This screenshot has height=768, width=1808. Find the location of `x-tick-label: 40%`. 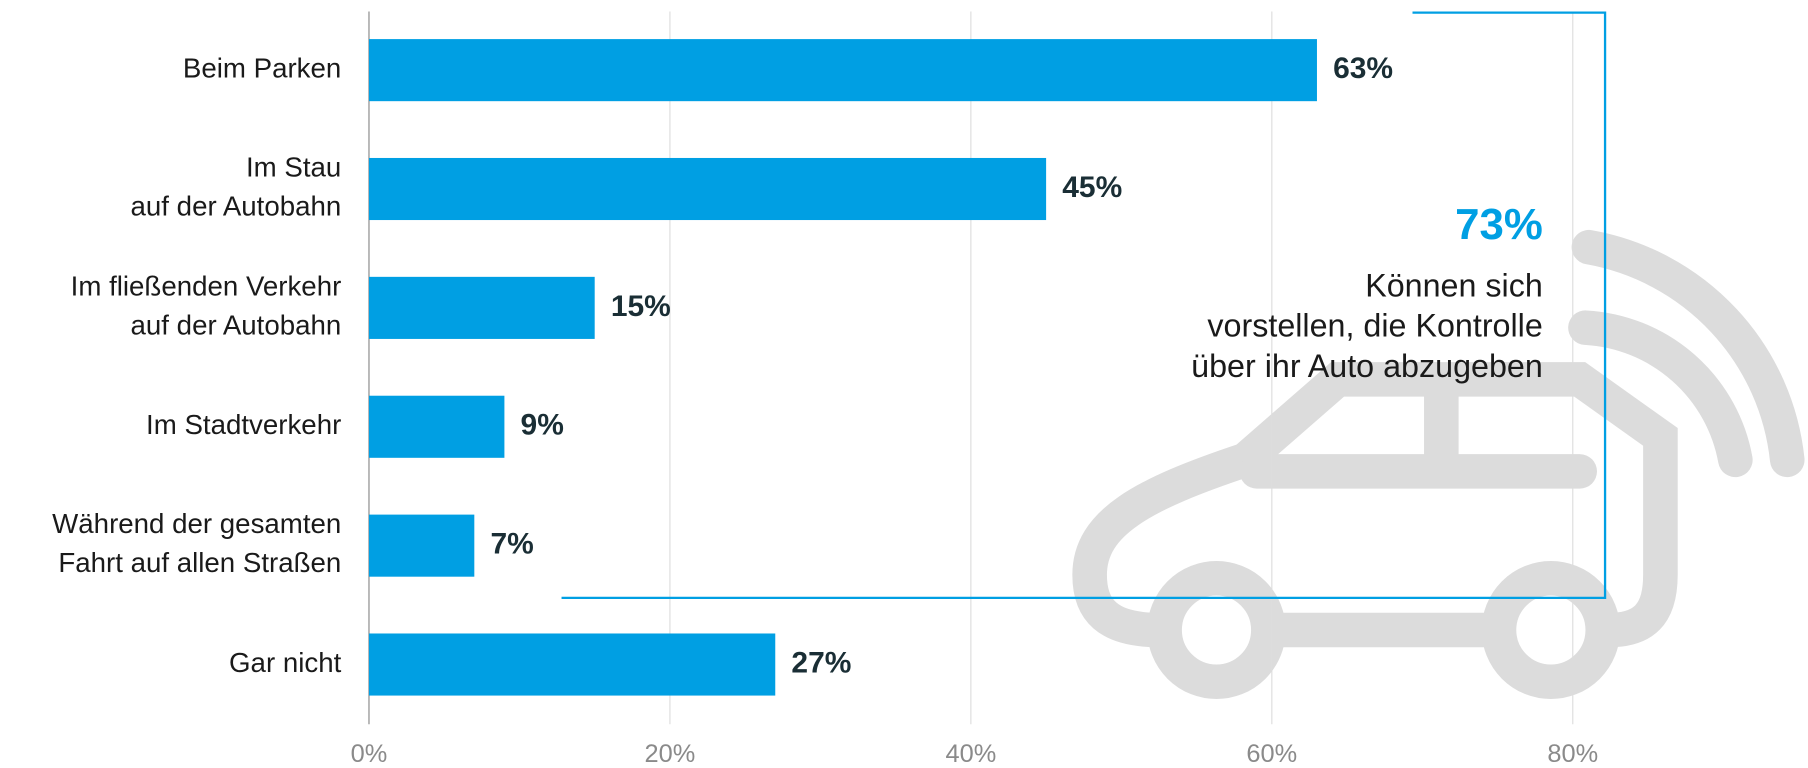

x-tick-label: 40% is located at coordinates (970, 754).